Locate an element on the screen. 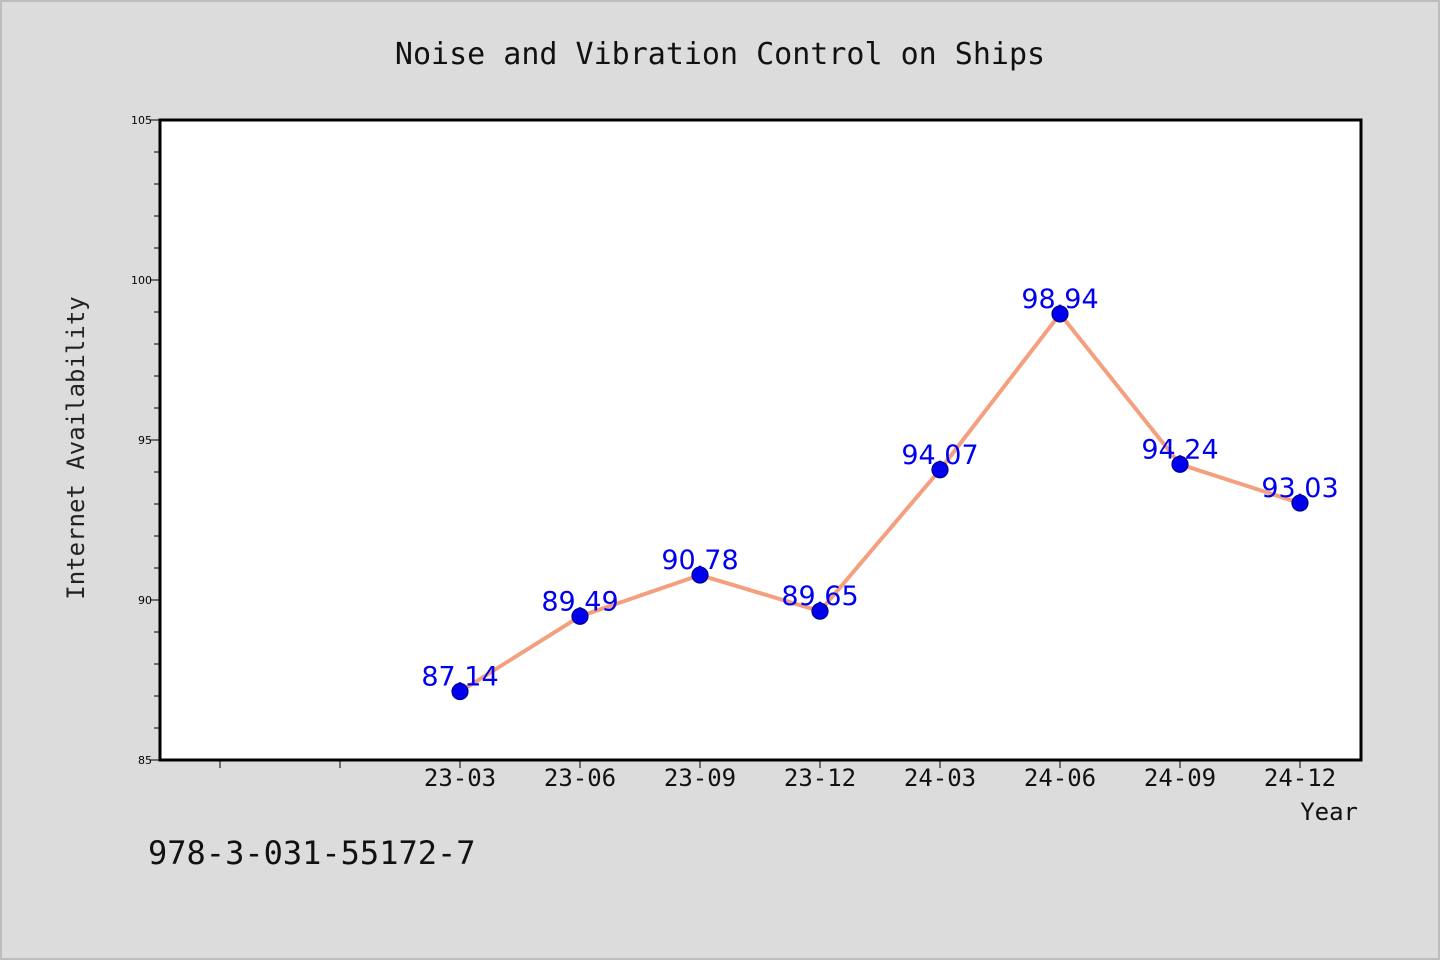  x-tick-label: 24-03 is located at coordinates (940, 778).